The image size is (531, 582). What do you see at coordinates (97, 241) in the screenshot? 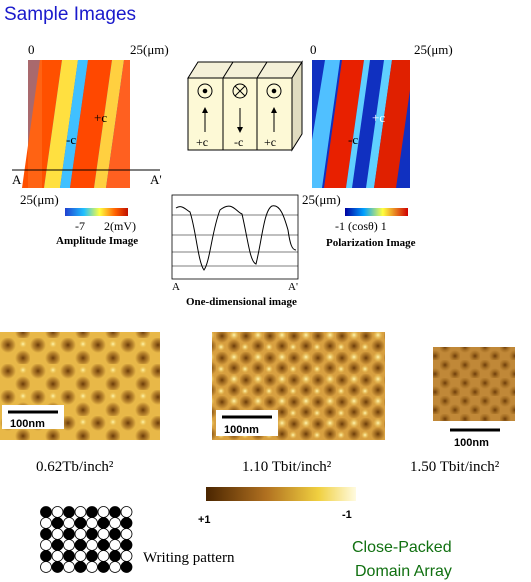
I see `caption: Amplitude Image` at bounding box center [97, 241].